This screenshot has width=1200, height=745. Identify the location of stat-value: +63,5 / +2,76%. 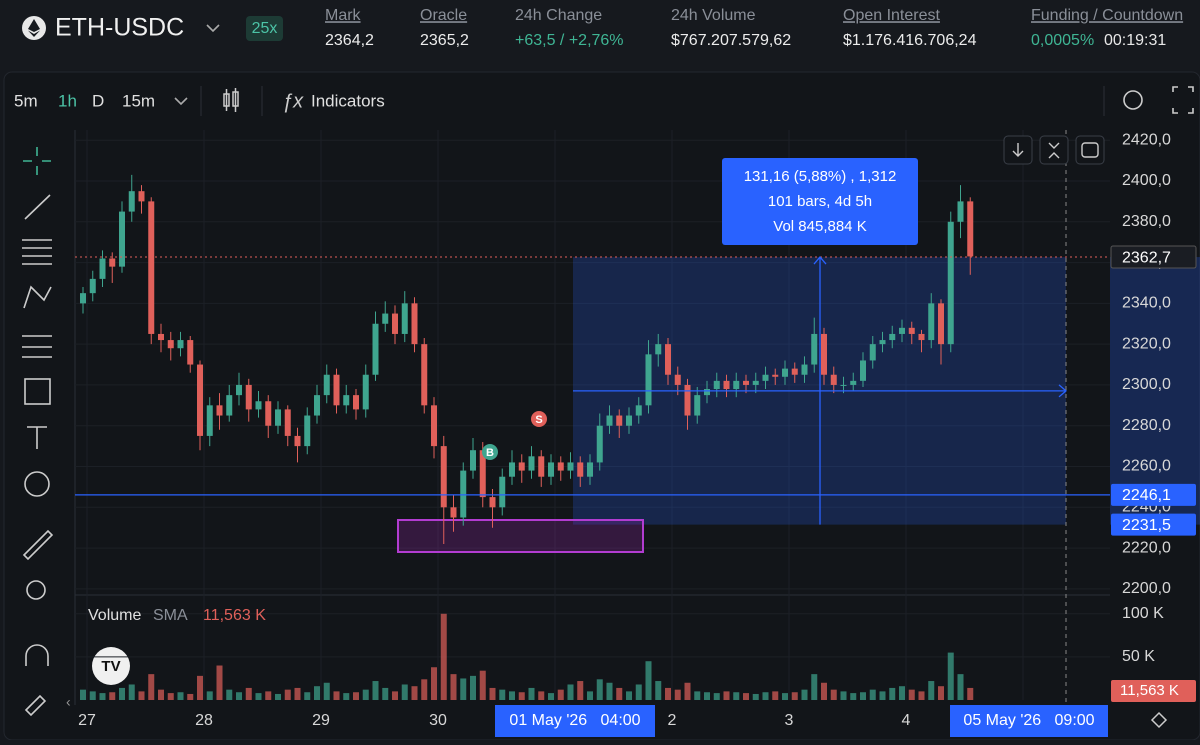
(569, 40).